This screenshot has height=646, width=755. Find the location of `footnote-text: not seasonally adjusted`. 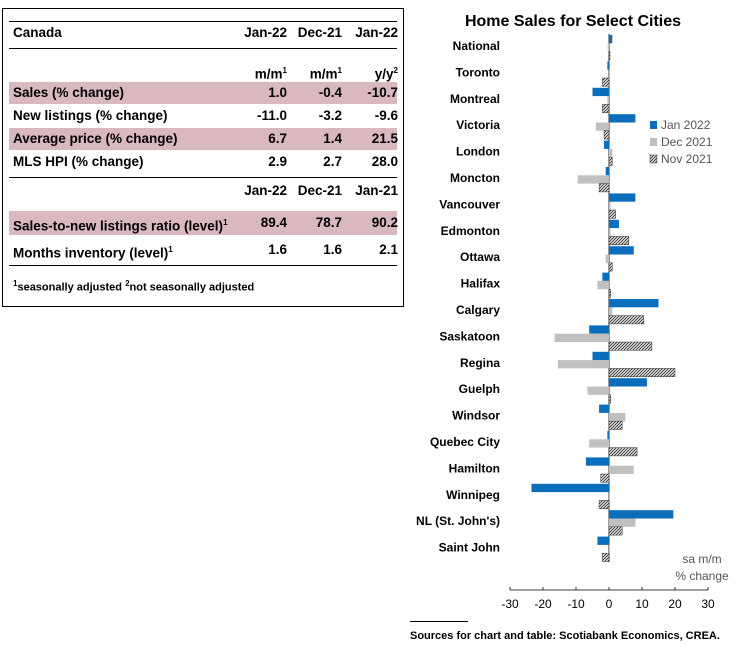

footnote-text: not seasonally adjusted is located at coordinates (192, 287).